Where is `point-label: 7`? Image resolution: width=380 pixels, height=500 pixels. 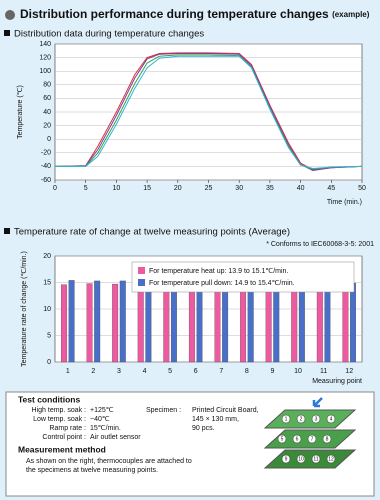 point-label: 7 is located at coordinates (312, 439).